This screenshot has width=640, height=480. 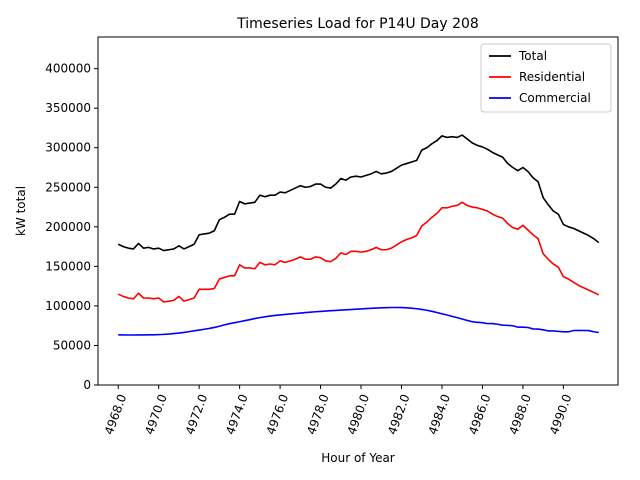 What do you see at coordinates (68, 266) in the screenshot?
I see `y-tick-label: 150000` at bounding box center [68, 266].